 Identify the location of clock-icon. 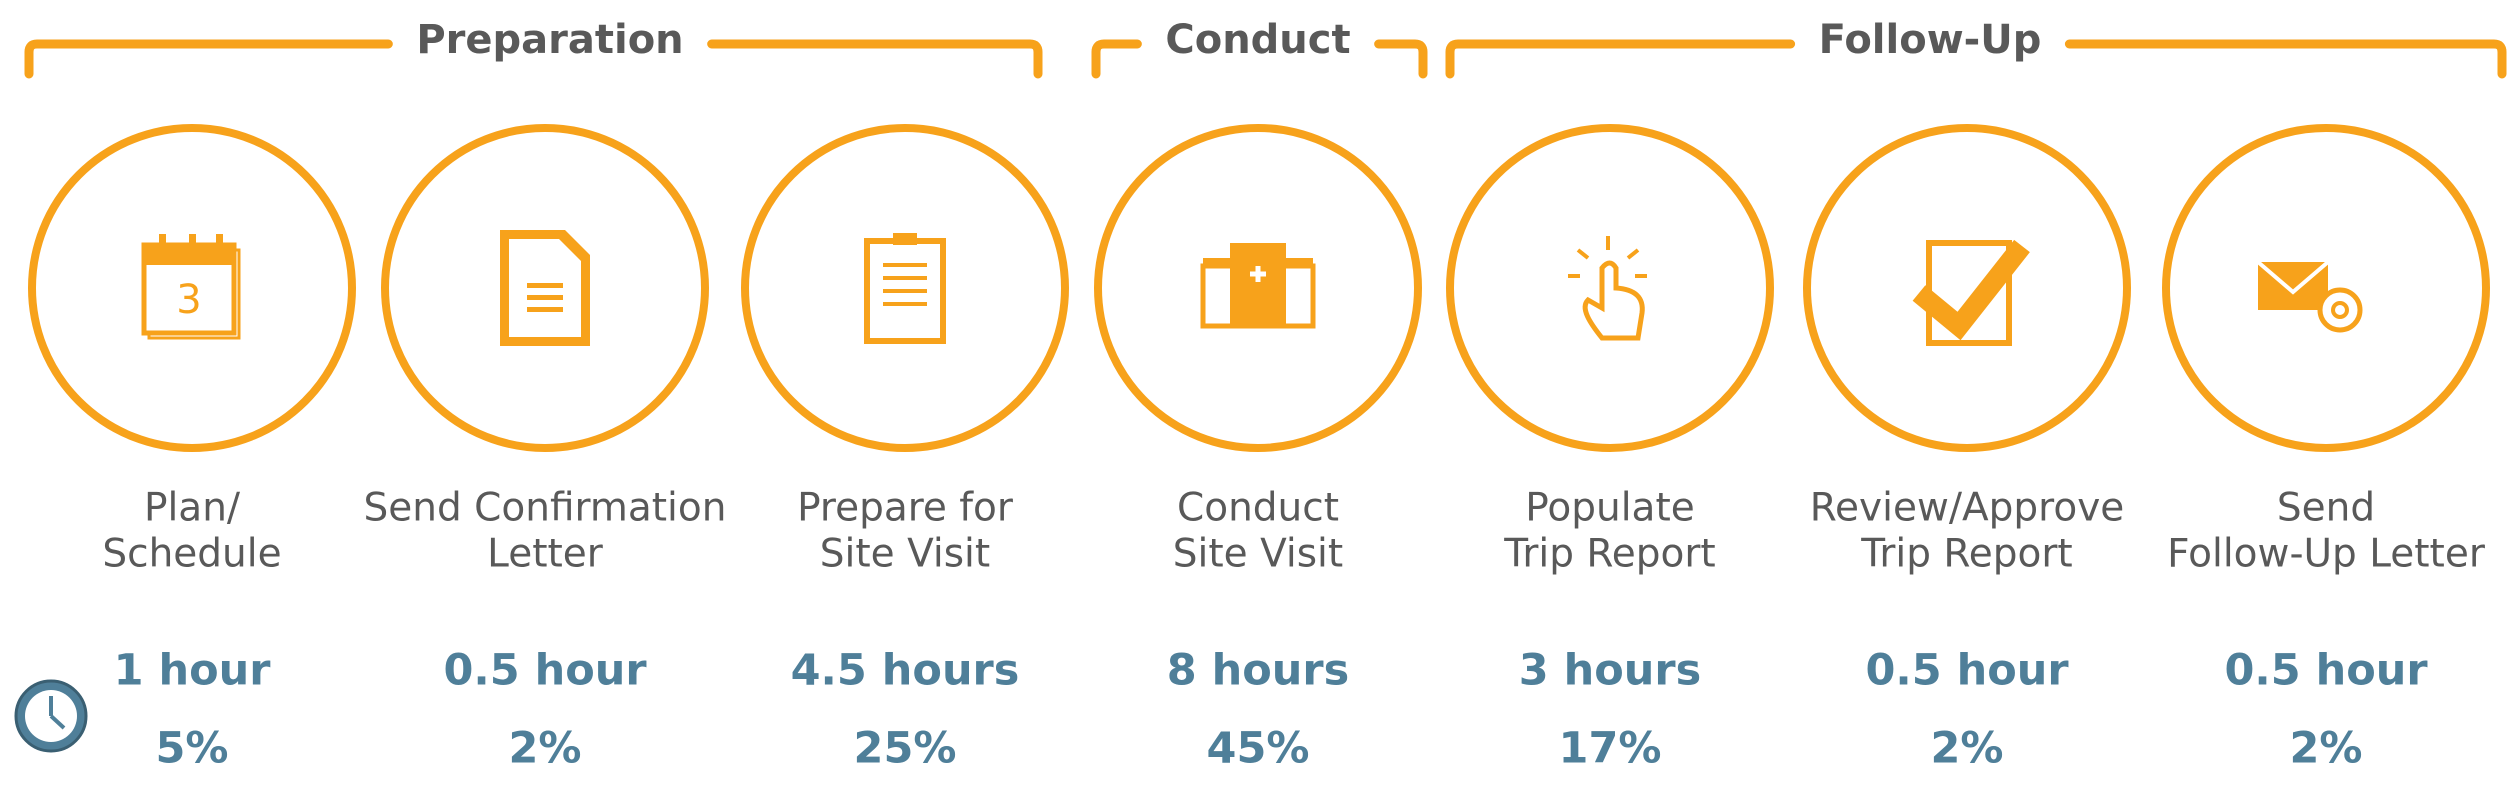
(51, 716).